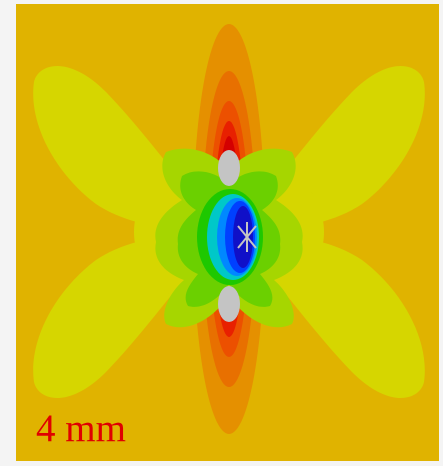 This screenshot has width=443, height=466. I want to click on hole-bottom, so click(229, 304).